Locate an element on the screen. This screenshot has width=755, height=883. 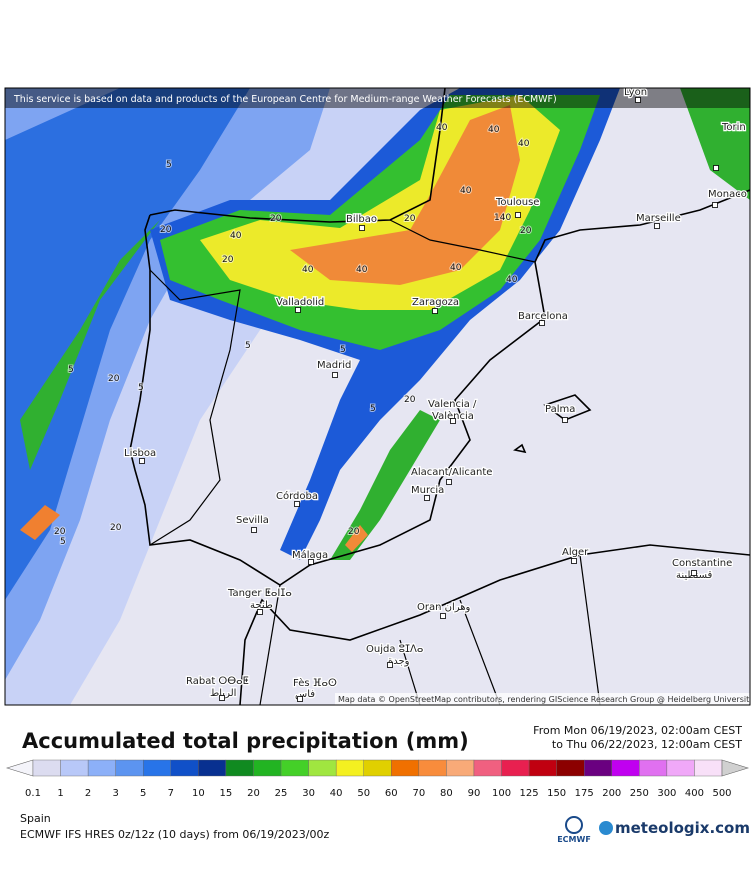
city-label: Oujda ⵓⵊⴷⴰ is located at coordinates (394, 649).